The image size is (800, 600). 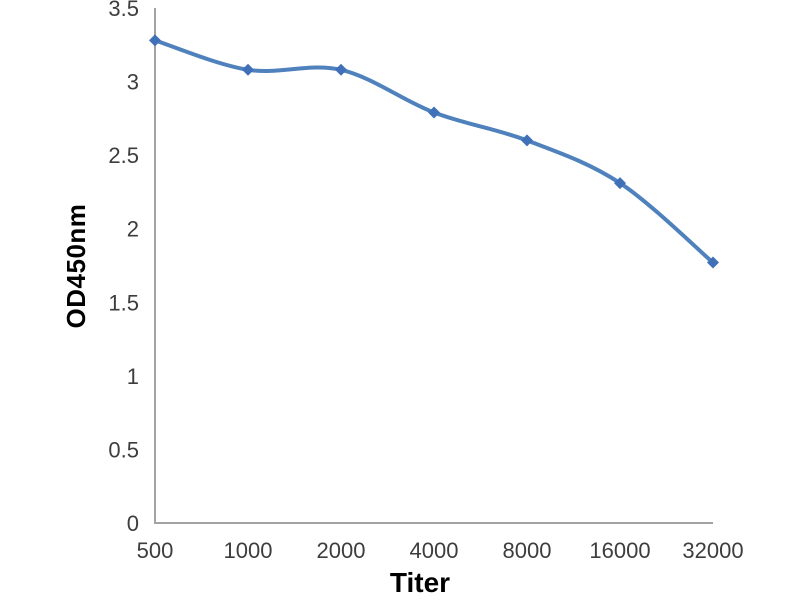 What do you see at coordinates (155, 550) in the screenshot?
I see `x-tick-label: 500` at bounding box center [155, 550].